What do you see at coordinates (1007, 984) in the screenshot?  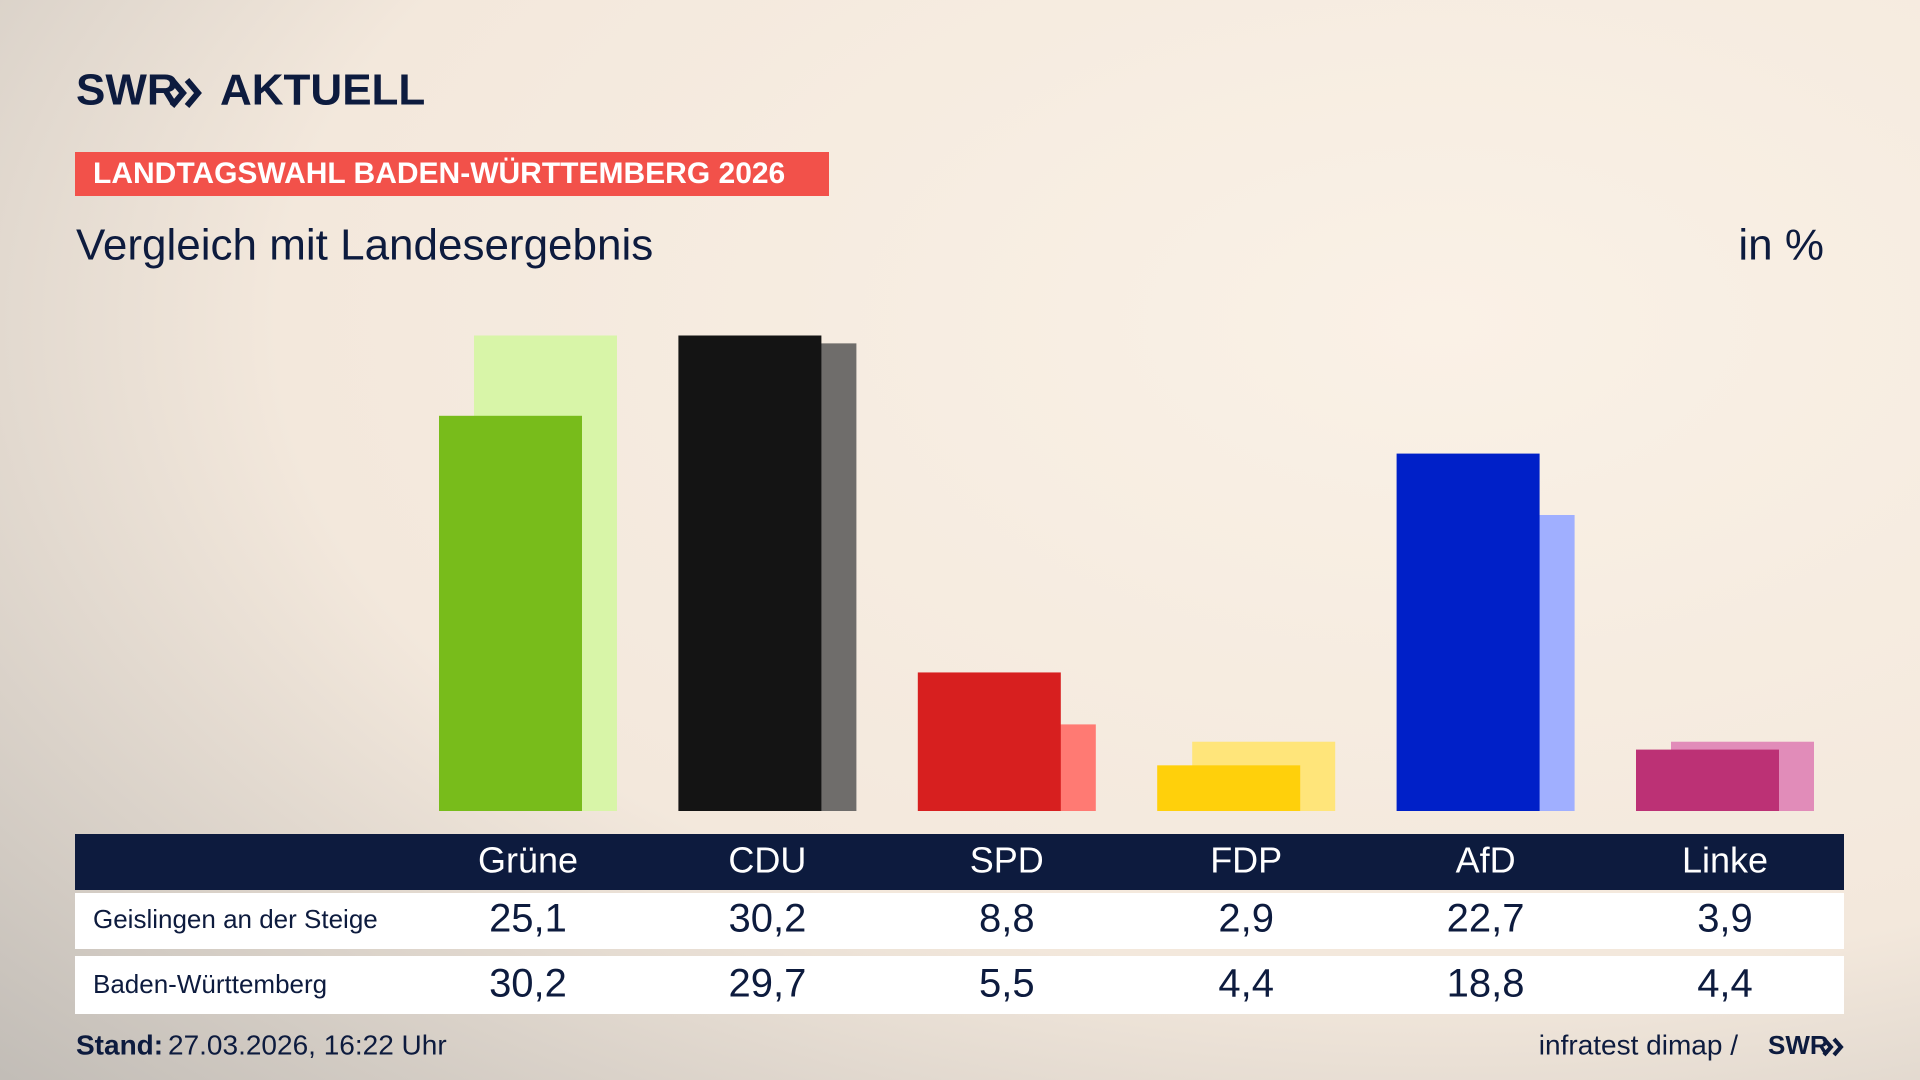 I see `value-label: 5,5` at bounding box center [1007, 984].